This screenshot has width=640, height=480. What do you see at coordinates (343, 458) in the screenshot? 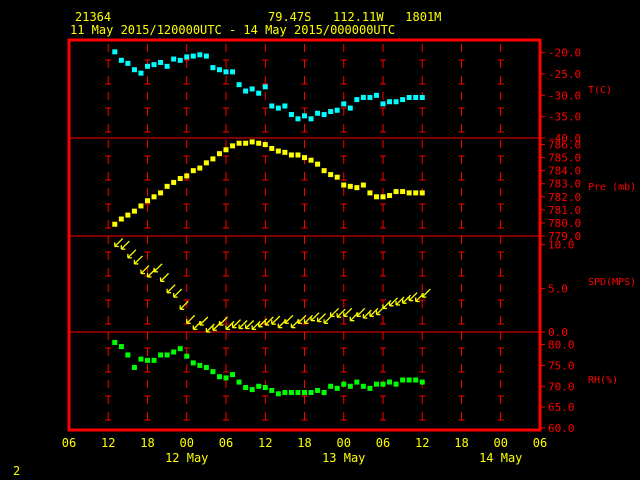
I see `date-label: 13 May` at bounding box center [343, 458].